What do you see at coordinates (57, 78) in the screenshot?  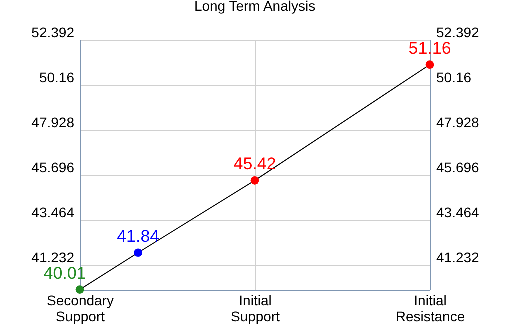 I see `y-tick-label: 50.16` at bounding box center [57, 78].